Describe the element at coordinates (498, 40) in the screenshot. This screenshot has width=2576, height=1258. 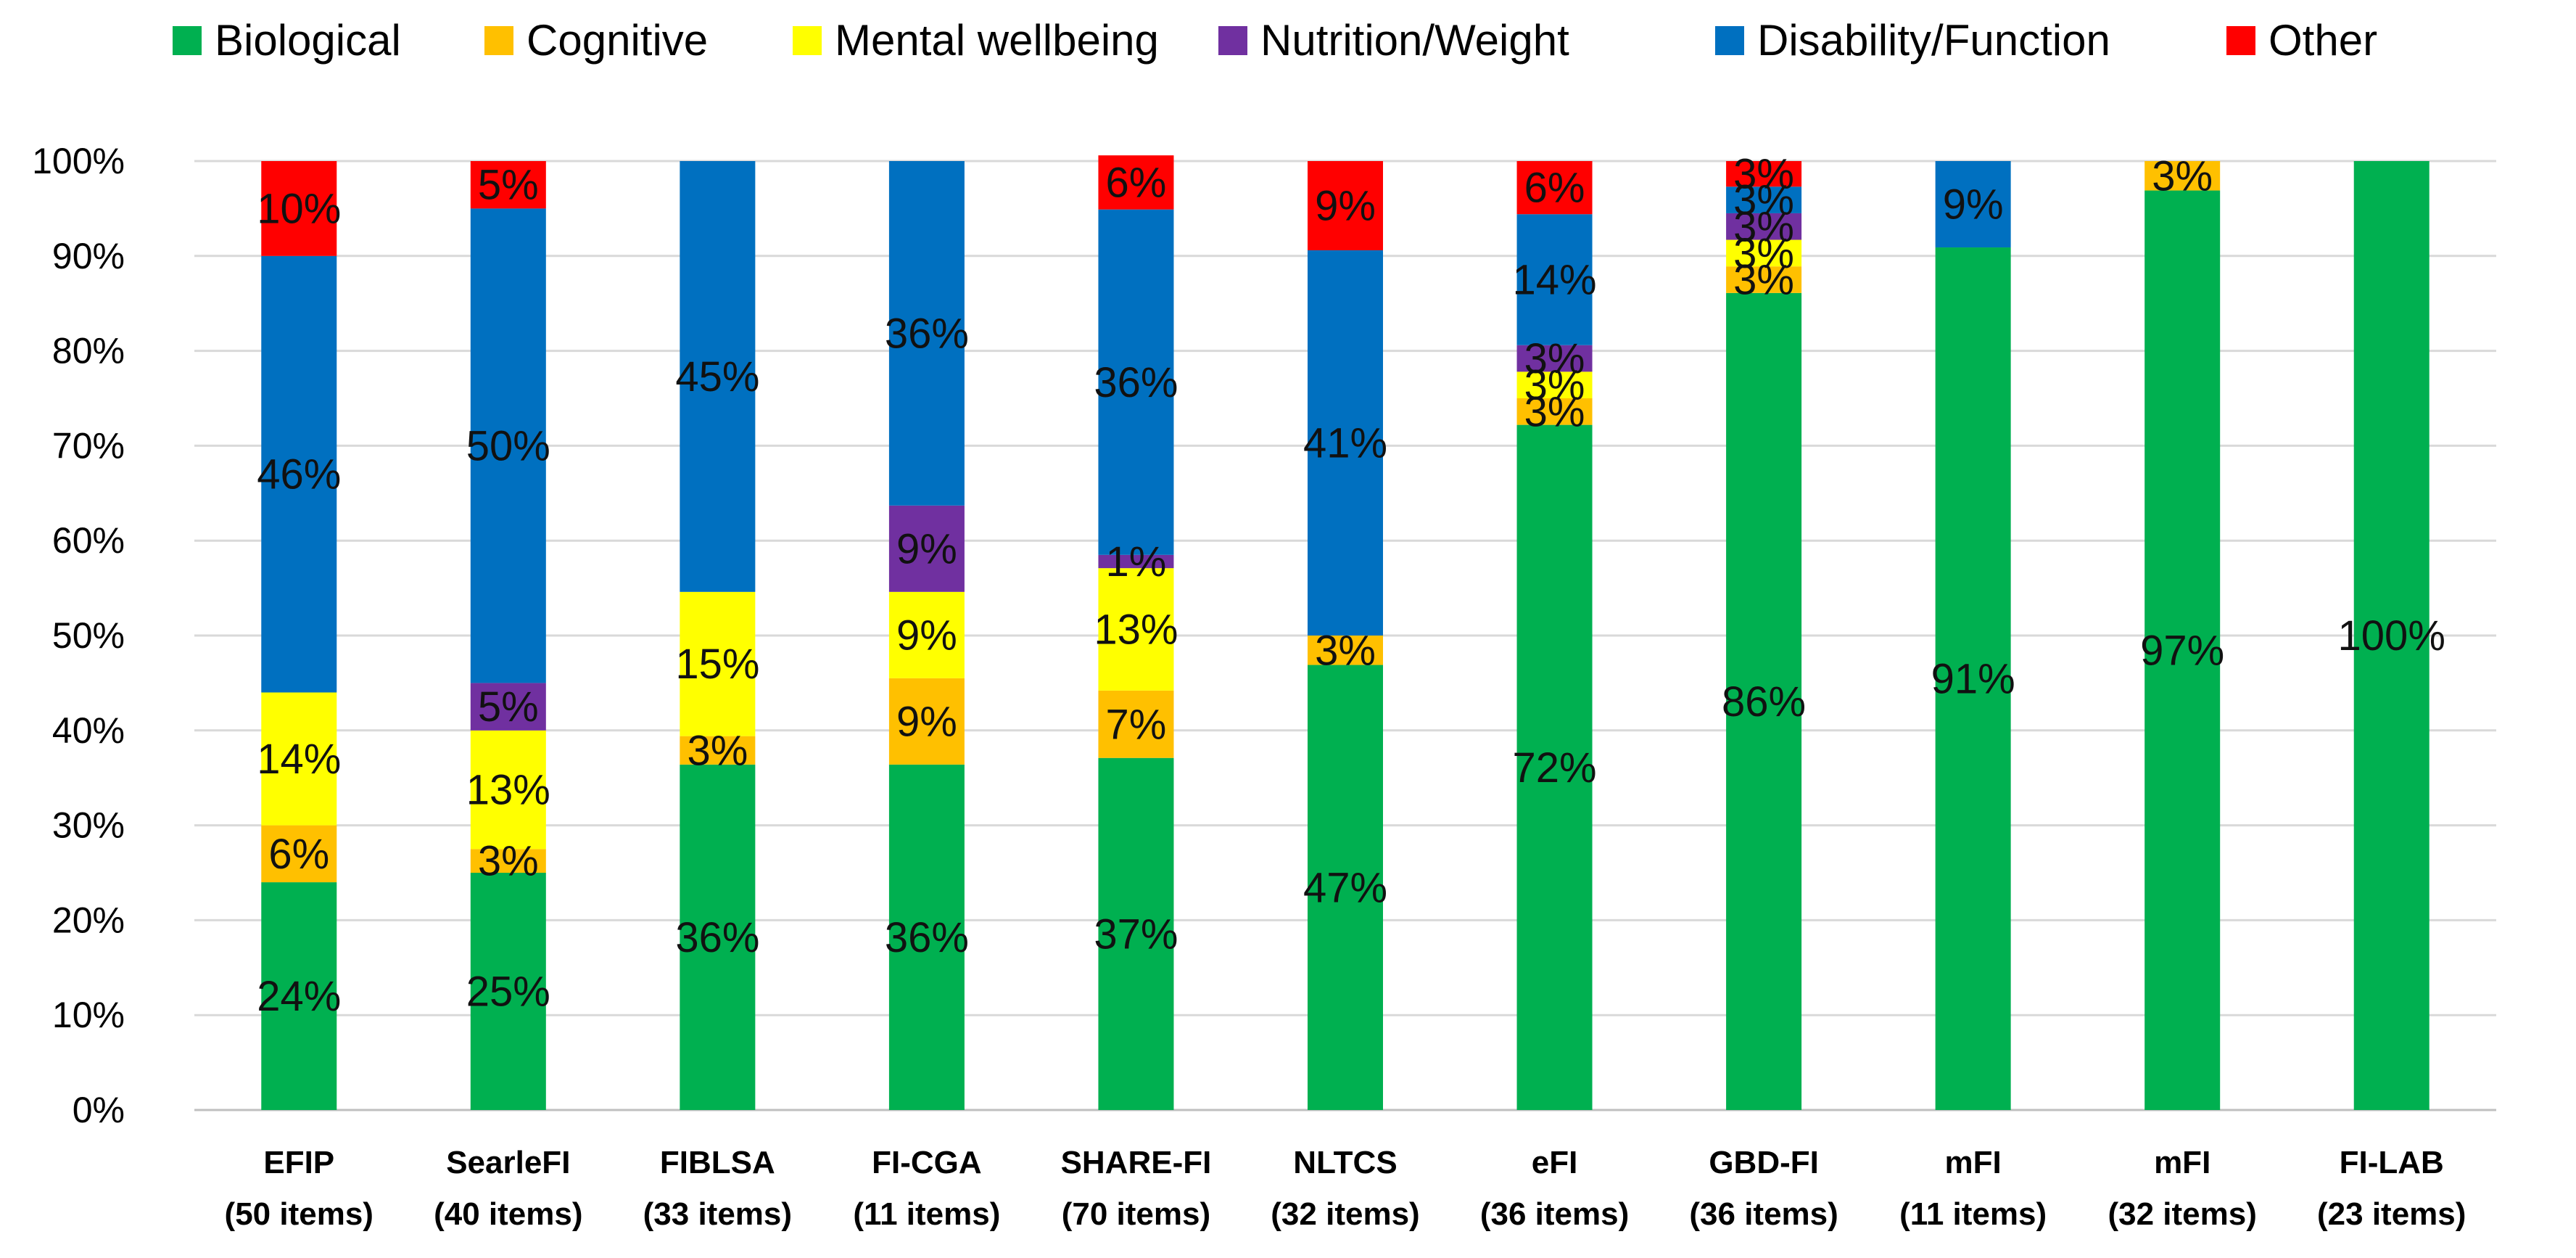
I see `legend-swatch-cognitive` at that location.